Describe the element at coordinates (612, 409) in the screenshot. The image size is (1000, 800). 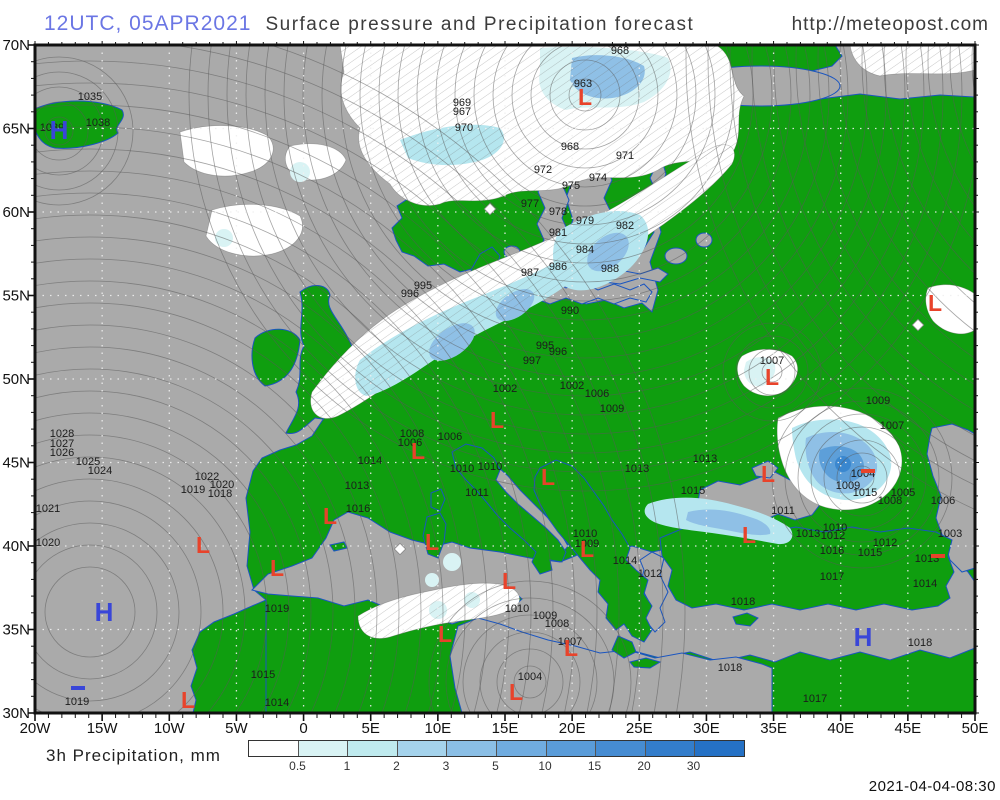
I see `pressure-label: 1009` at that location.